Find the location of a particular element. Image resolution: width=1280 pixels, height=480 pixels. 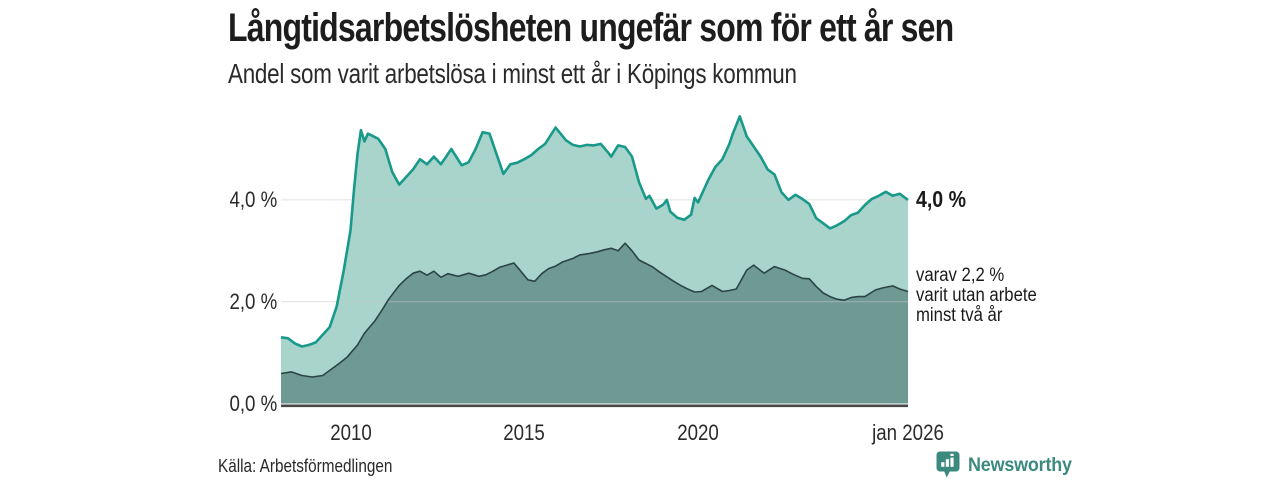

x-tick-label: 2015 is located at coordinates (524, 432).